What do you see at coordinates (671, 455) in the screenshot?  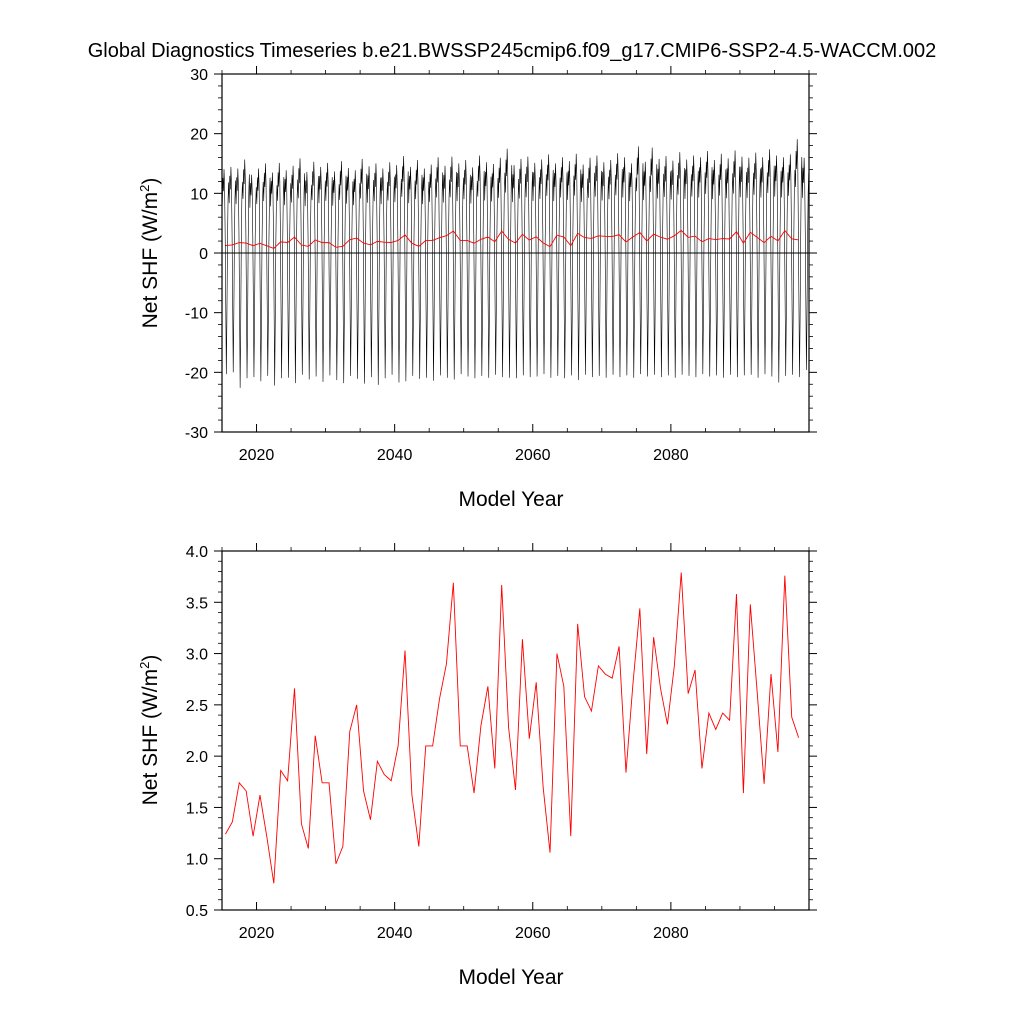 I see `top-x-tick-label: 2080` at bounding box center [671, 455].